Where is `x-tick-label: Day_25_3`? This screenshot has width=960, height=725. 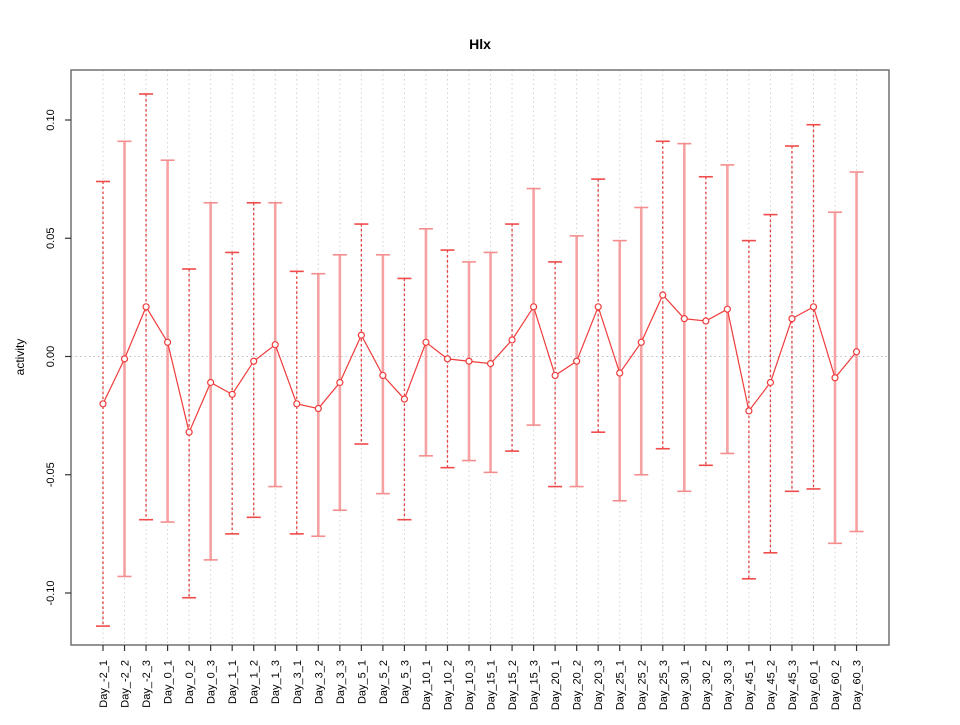
x-tick-label: Day_25_3 is located at coordinates (664, 685).